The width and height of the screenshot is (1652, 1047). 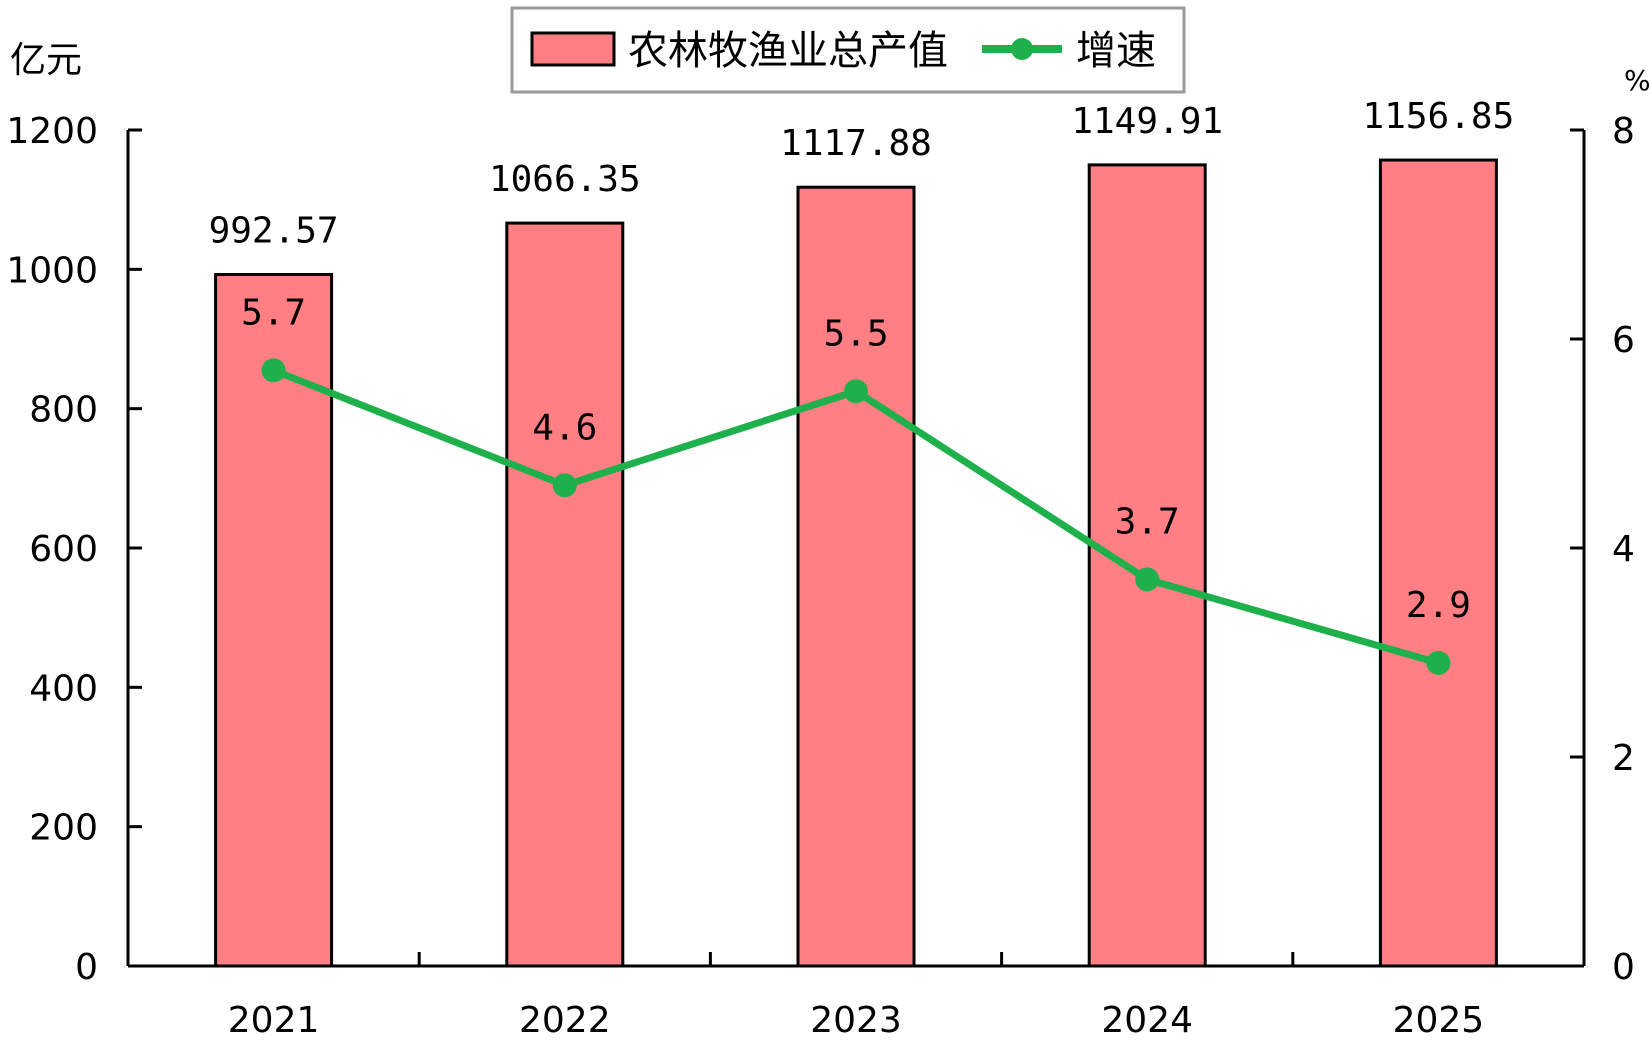 I want to click on left-axis-tick-label: 0, so click(x=86, y=967).